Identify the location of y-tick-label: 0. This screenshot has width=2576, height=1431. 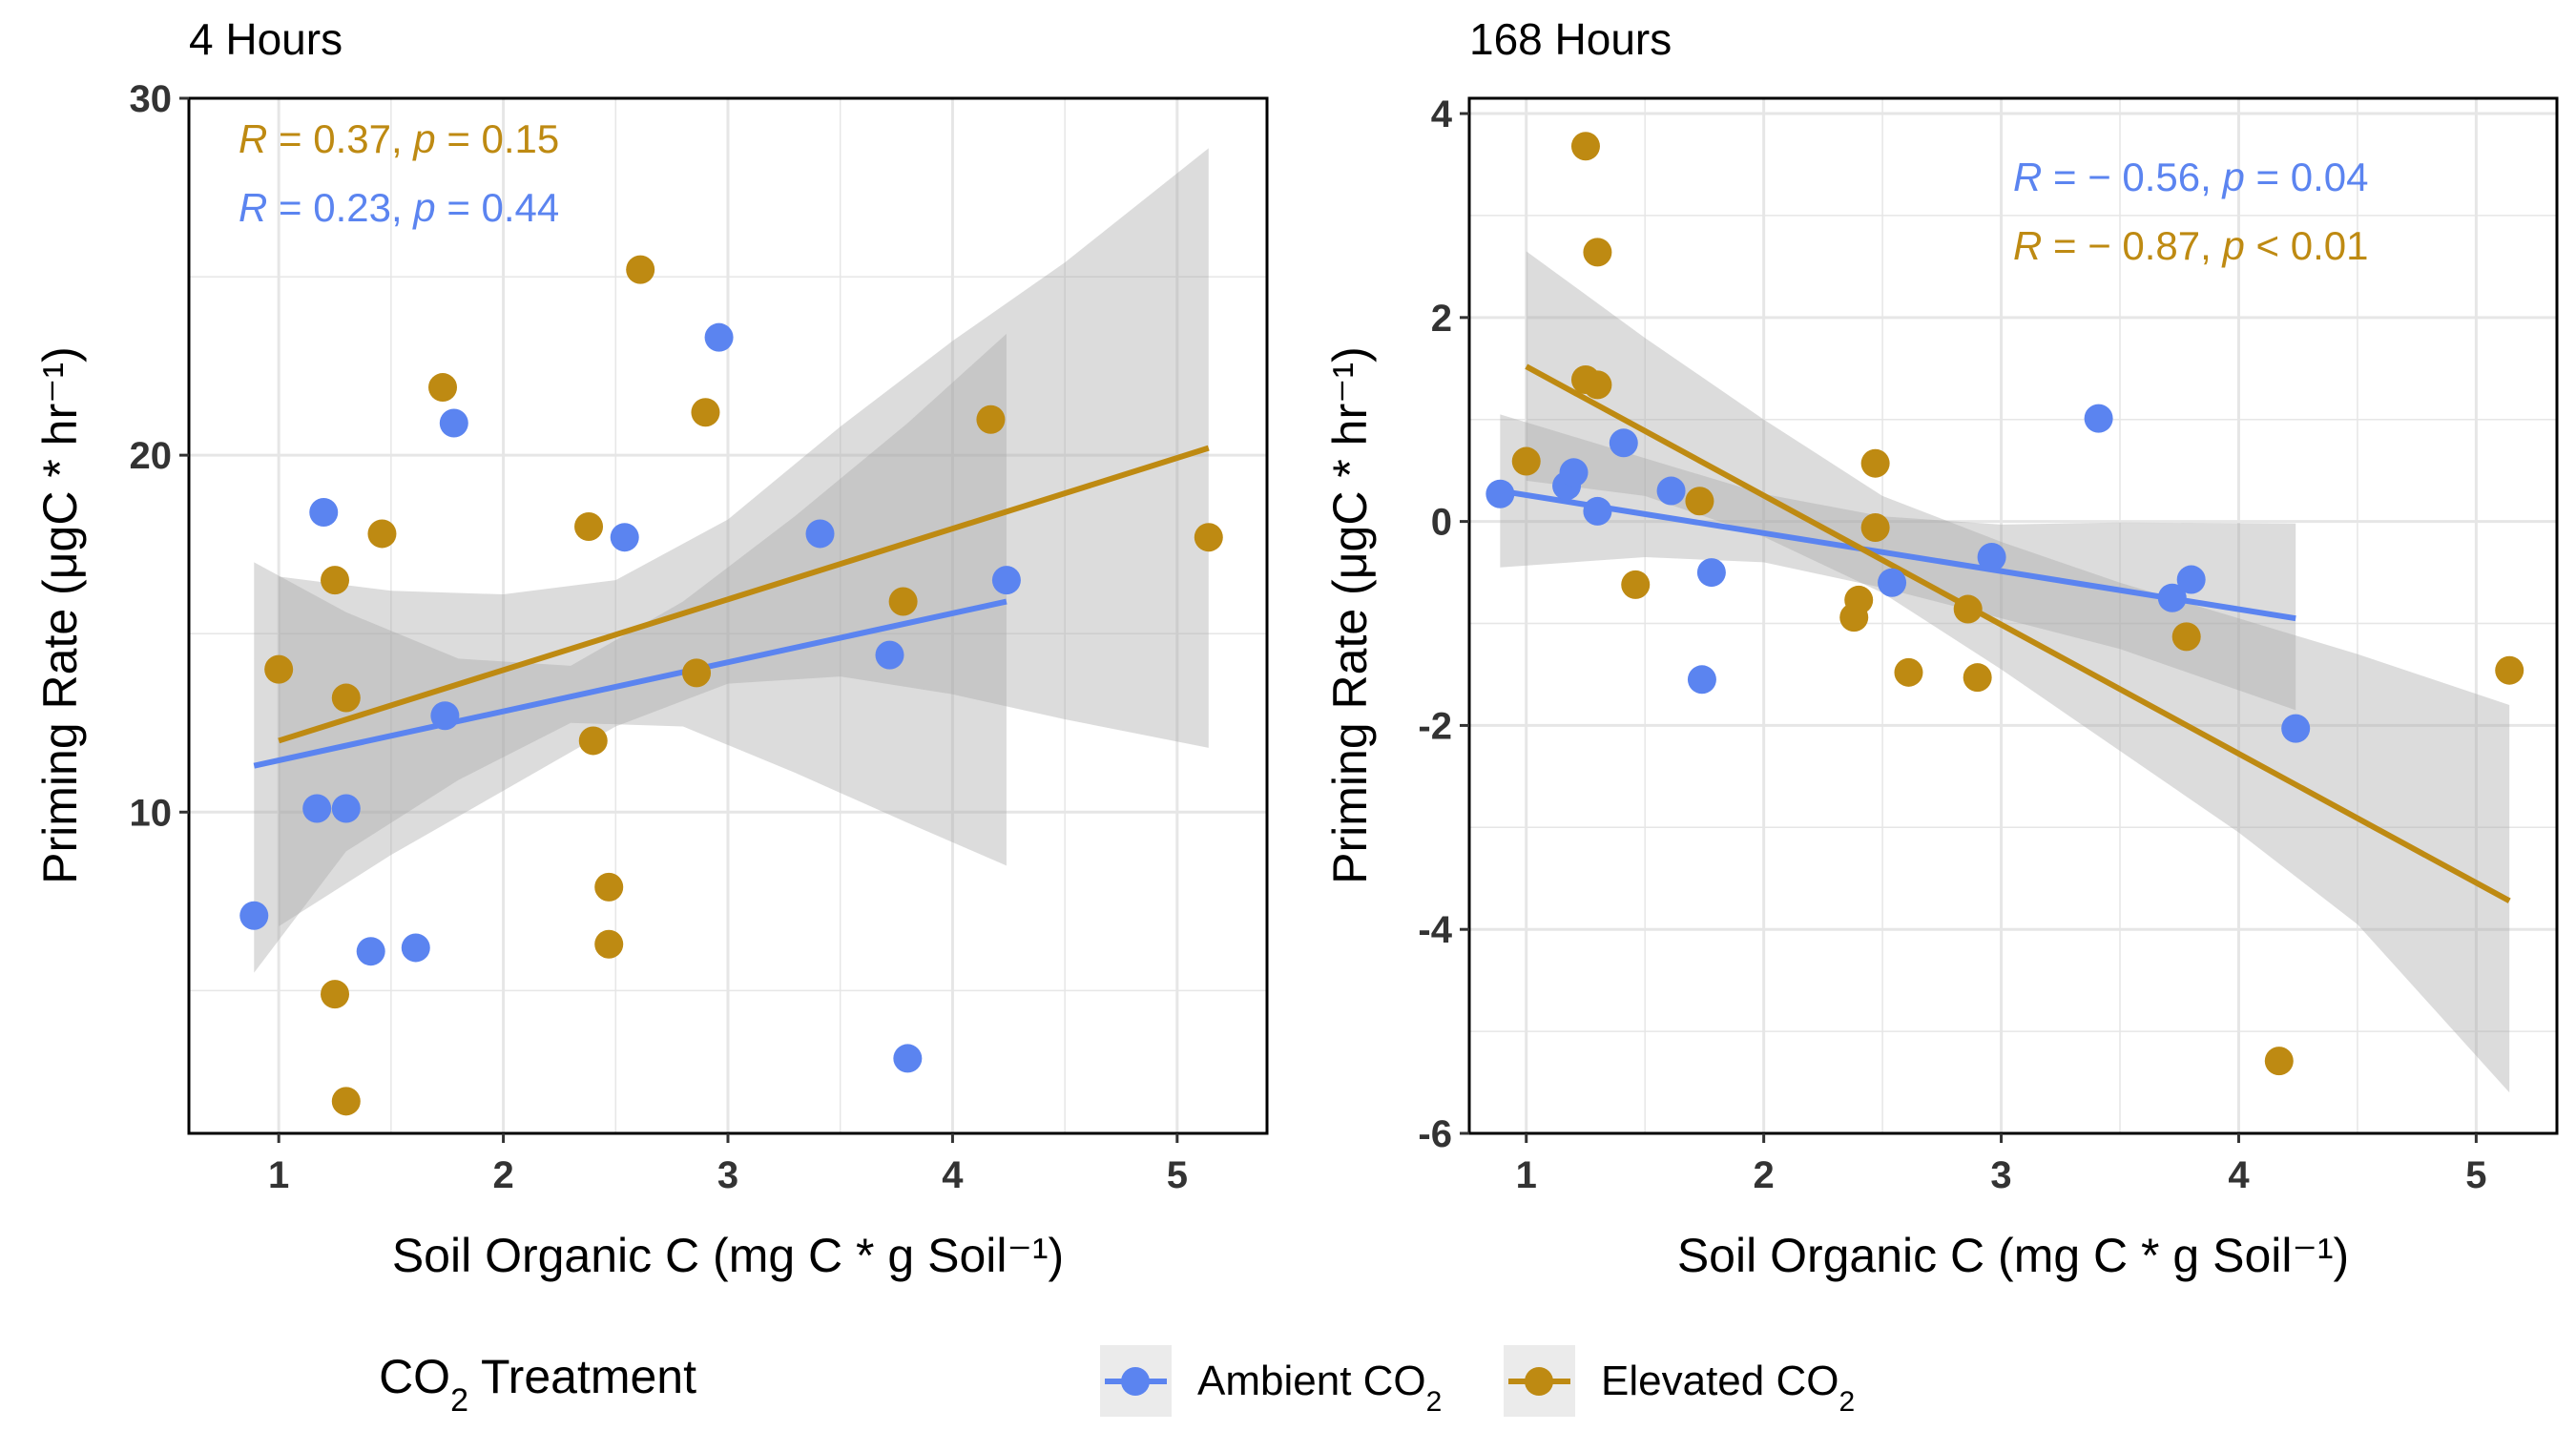
(1441, 523).